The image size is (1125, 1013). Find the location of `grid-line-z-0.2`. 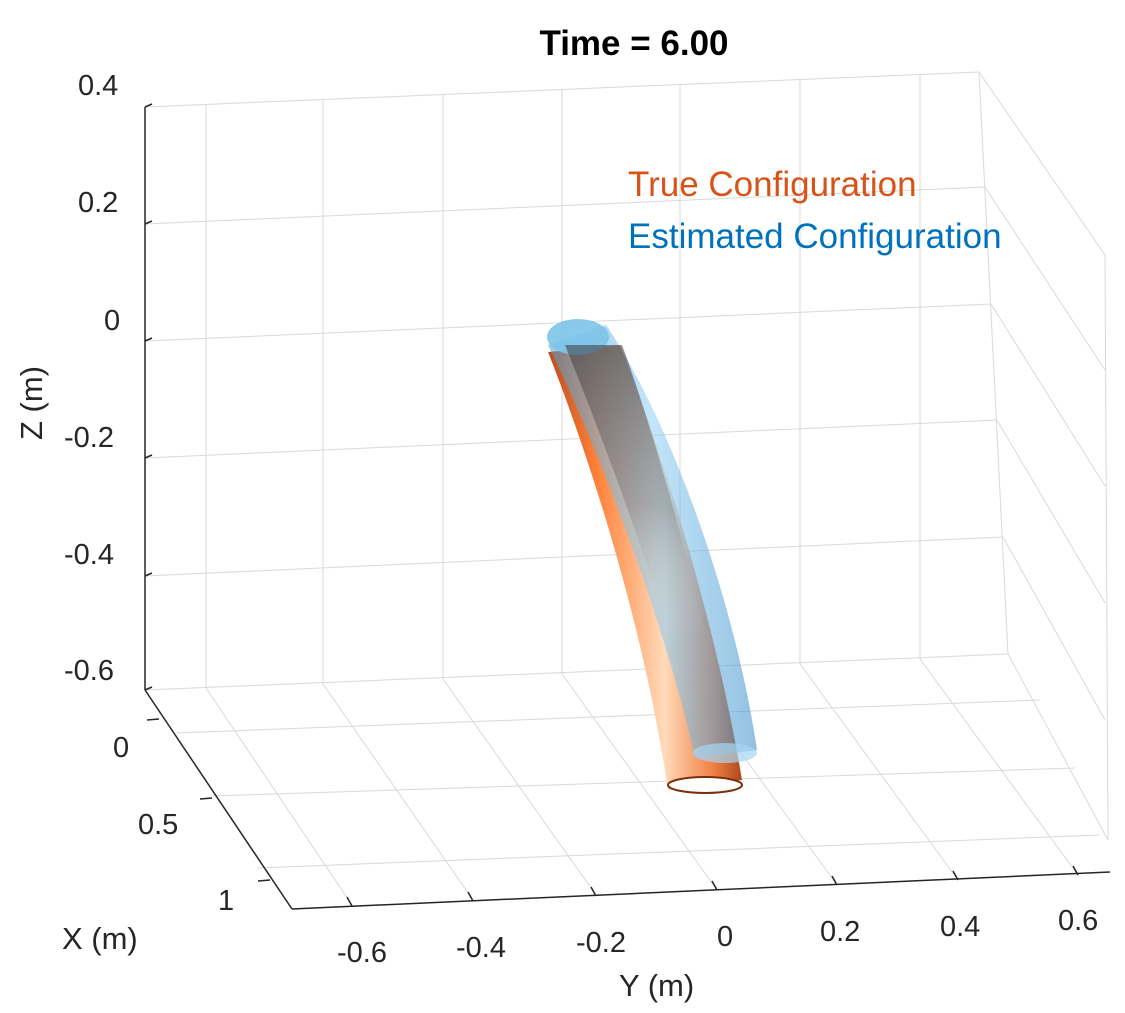

grid-line-z-0.2 is located at coordinates (565, 205).